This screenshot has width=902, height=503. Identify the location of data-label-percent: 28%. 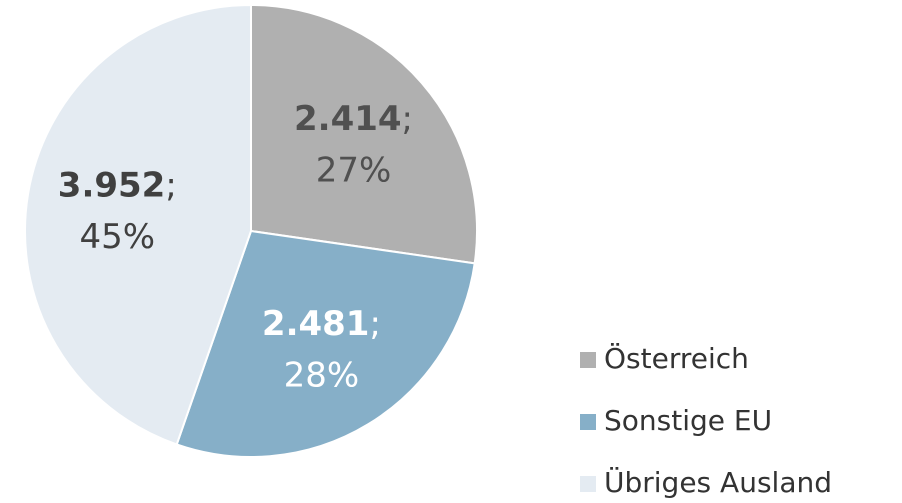
(322, 375).